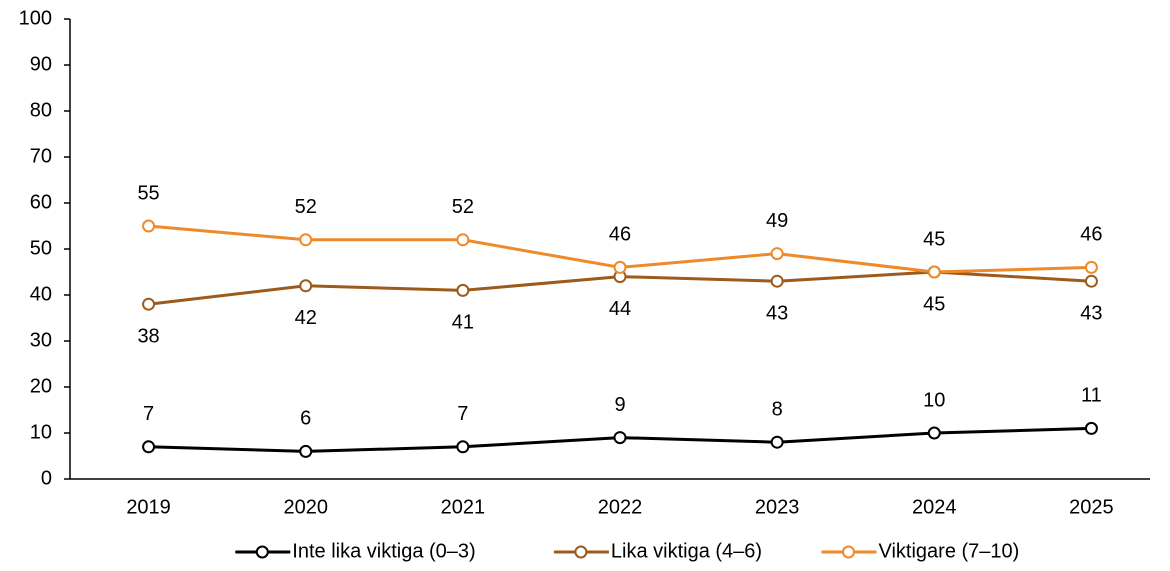 The height and width of the screenshot is (571, 1170). I want to click on data-label: 8, so click(777, 409).